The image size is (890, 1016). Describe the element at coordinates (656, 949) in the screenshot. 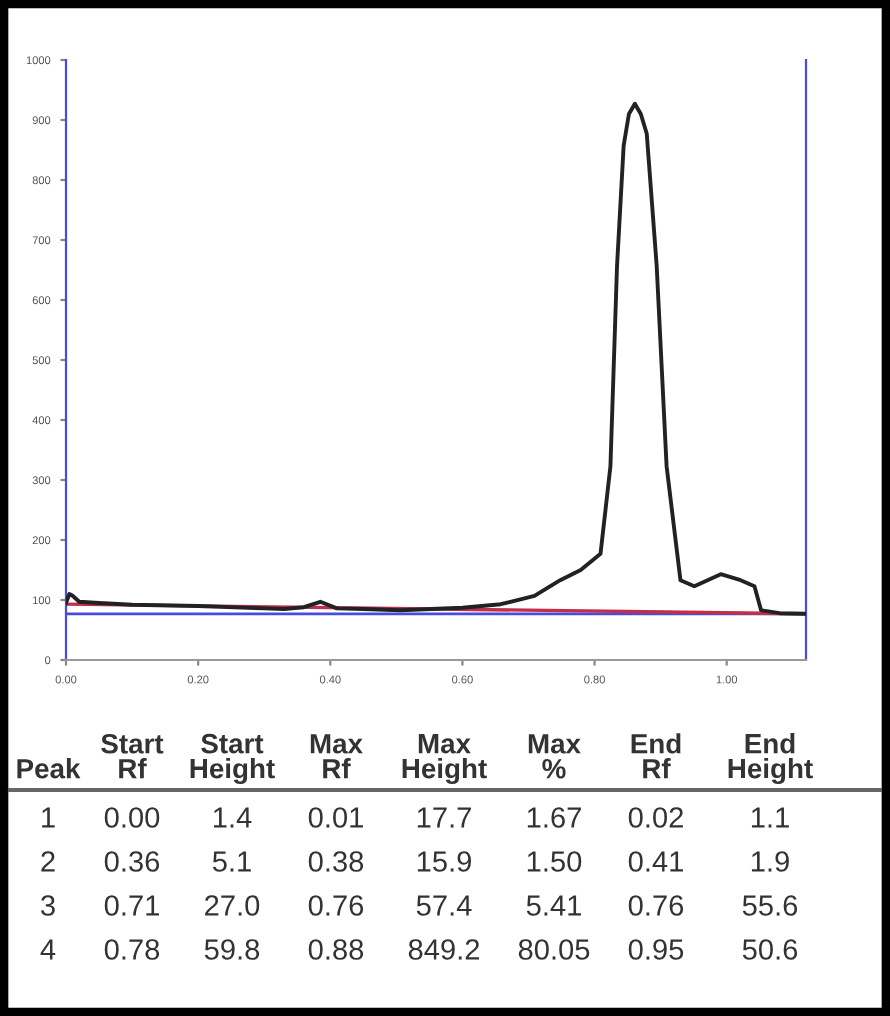

I see `text: 0.95` at that location.